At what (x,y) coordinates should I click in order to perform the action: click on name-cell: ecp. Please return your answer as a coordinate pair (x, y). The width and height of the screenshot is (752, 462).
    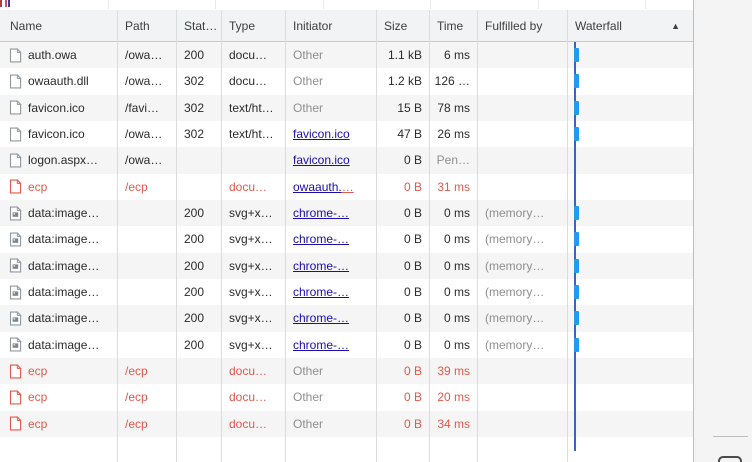
    Looking at the image, I should click on (58, 424).